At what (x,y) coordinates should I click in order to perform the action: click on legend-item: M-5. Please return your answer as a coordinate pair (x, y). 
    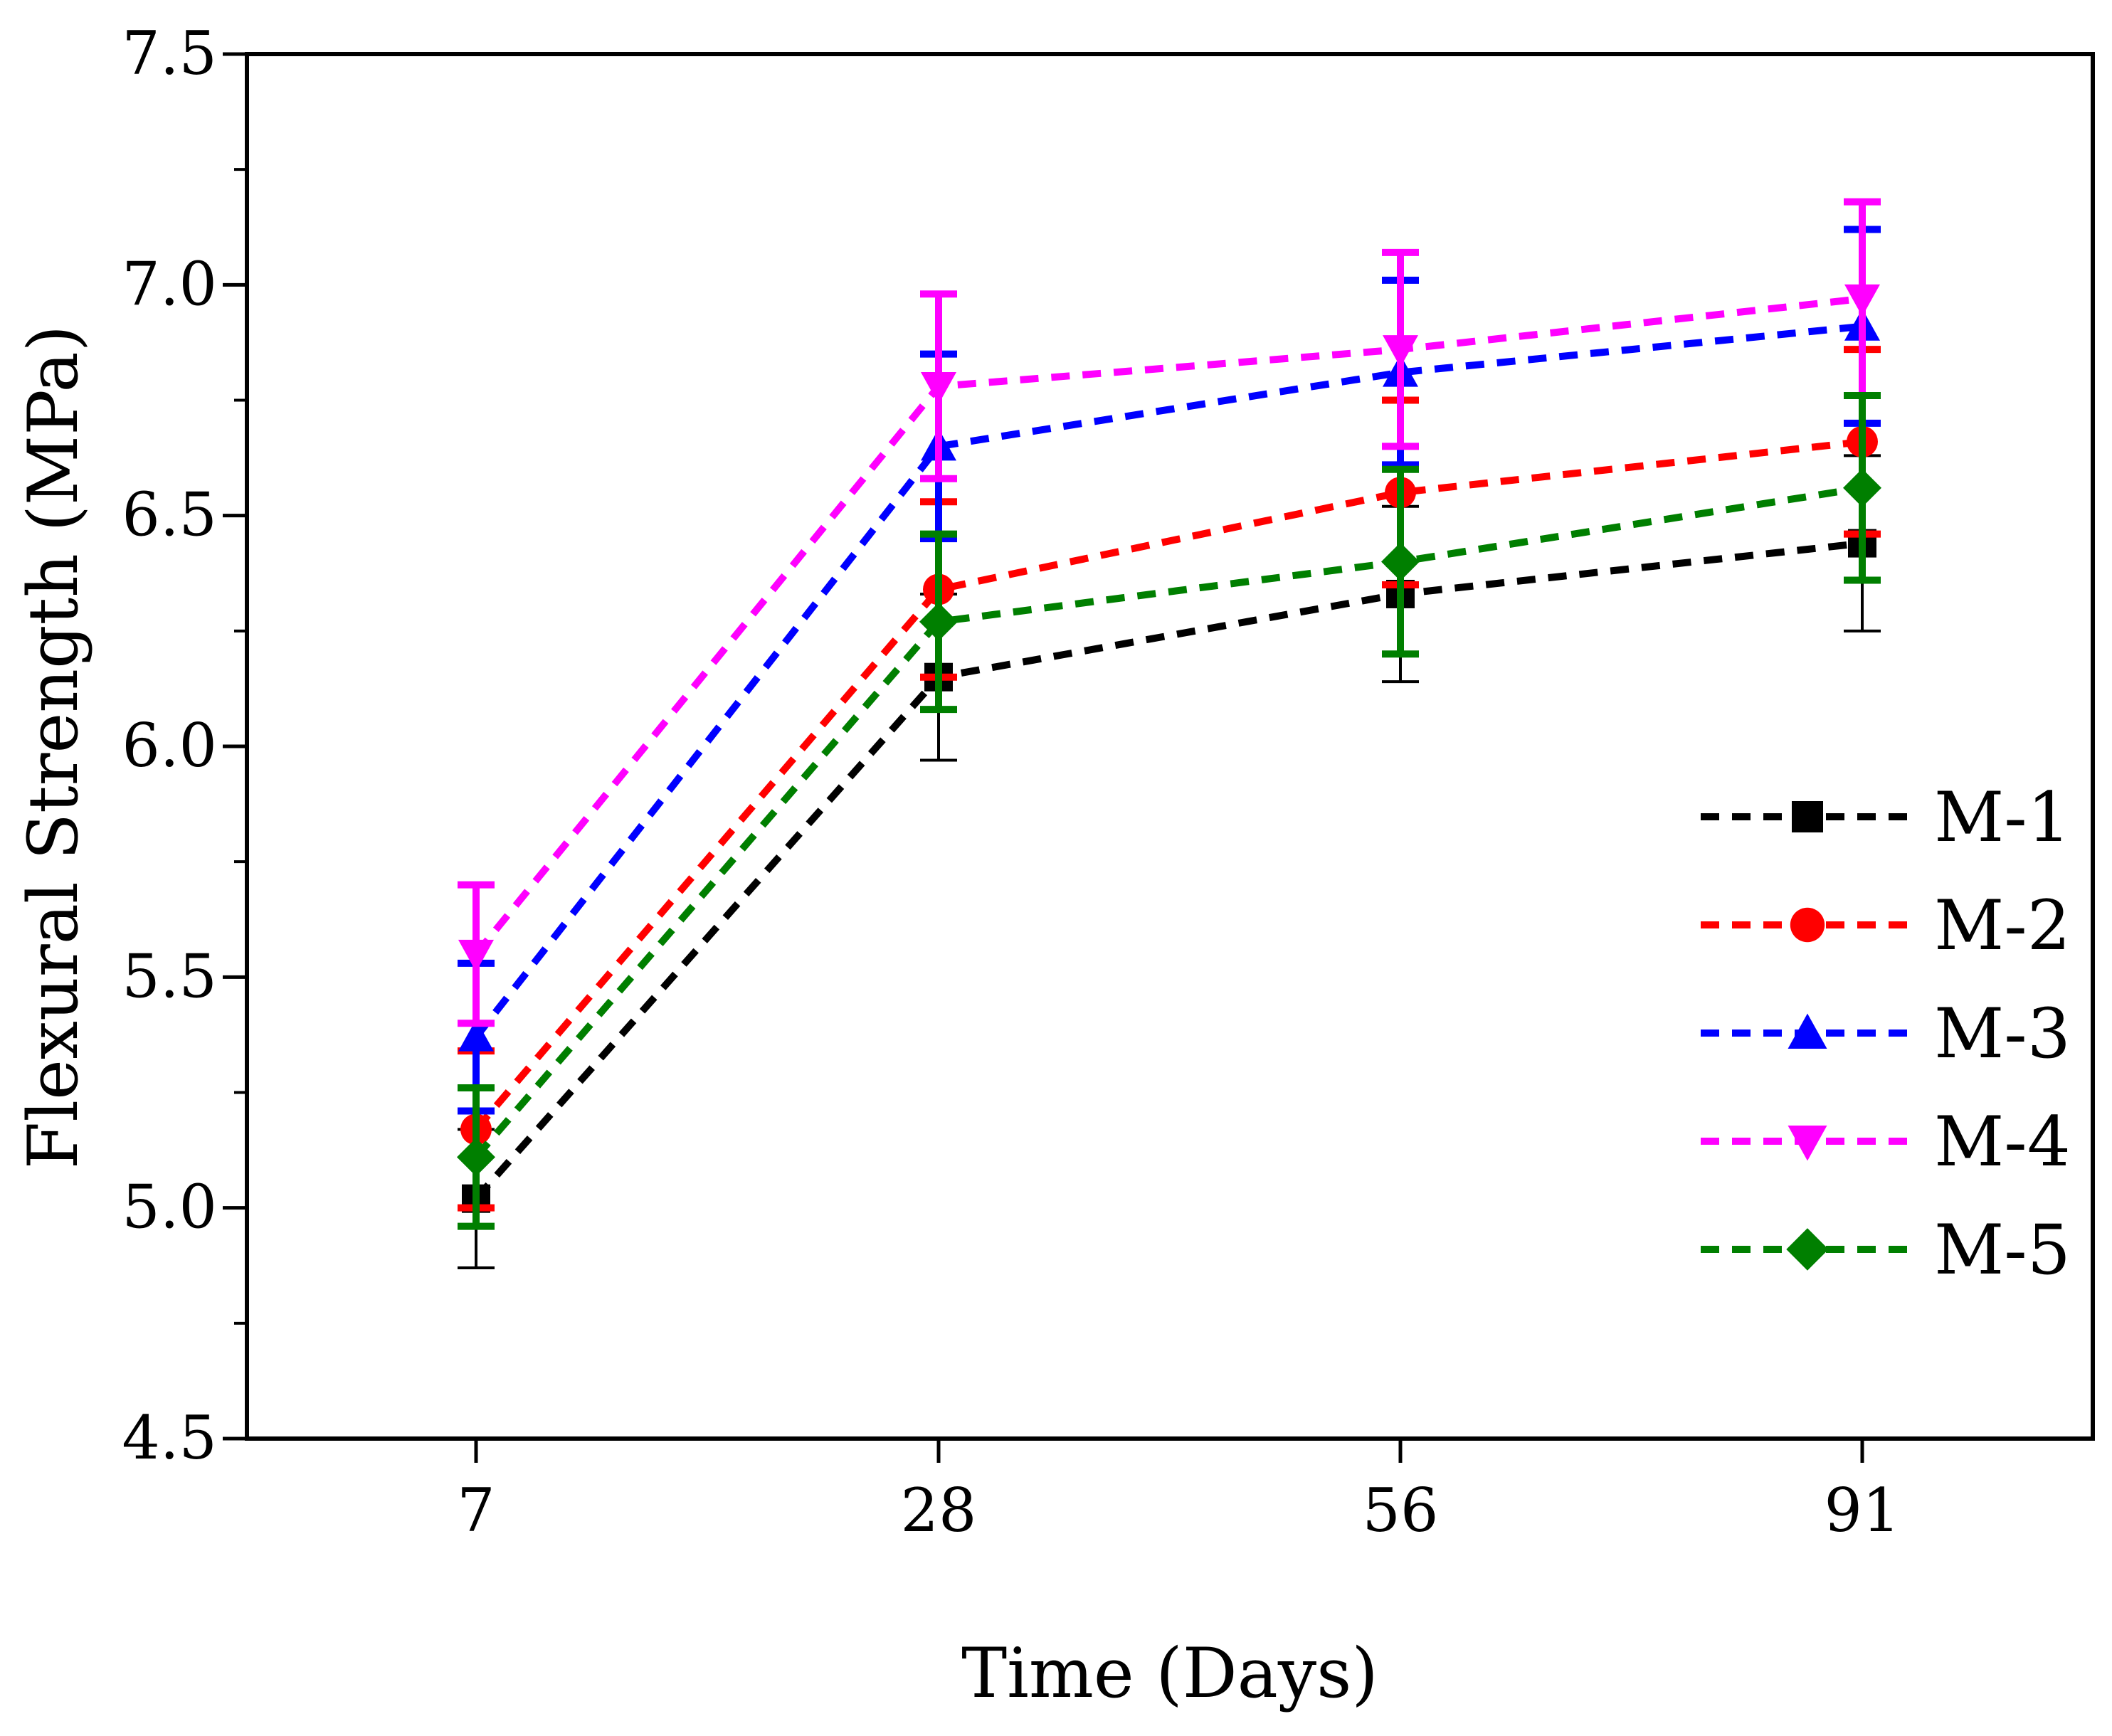
    Looking at the image, I should click on (1886, 1250).